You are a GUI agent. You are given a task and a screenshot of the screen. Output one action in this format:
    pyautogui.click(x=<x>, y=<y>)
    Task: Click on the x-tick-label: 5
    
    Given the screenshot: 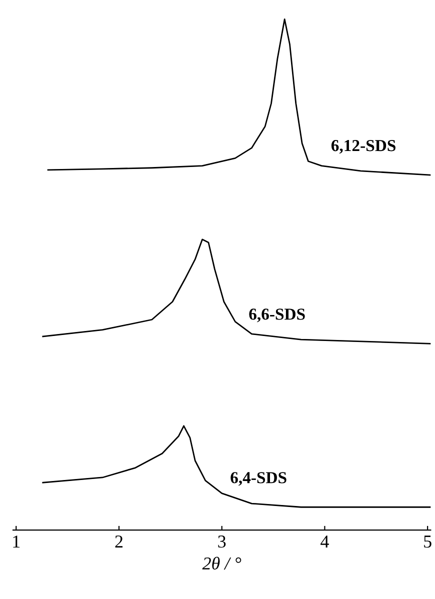 What is the action you would take?
    pyautogui.click(x=428, y=542)
    